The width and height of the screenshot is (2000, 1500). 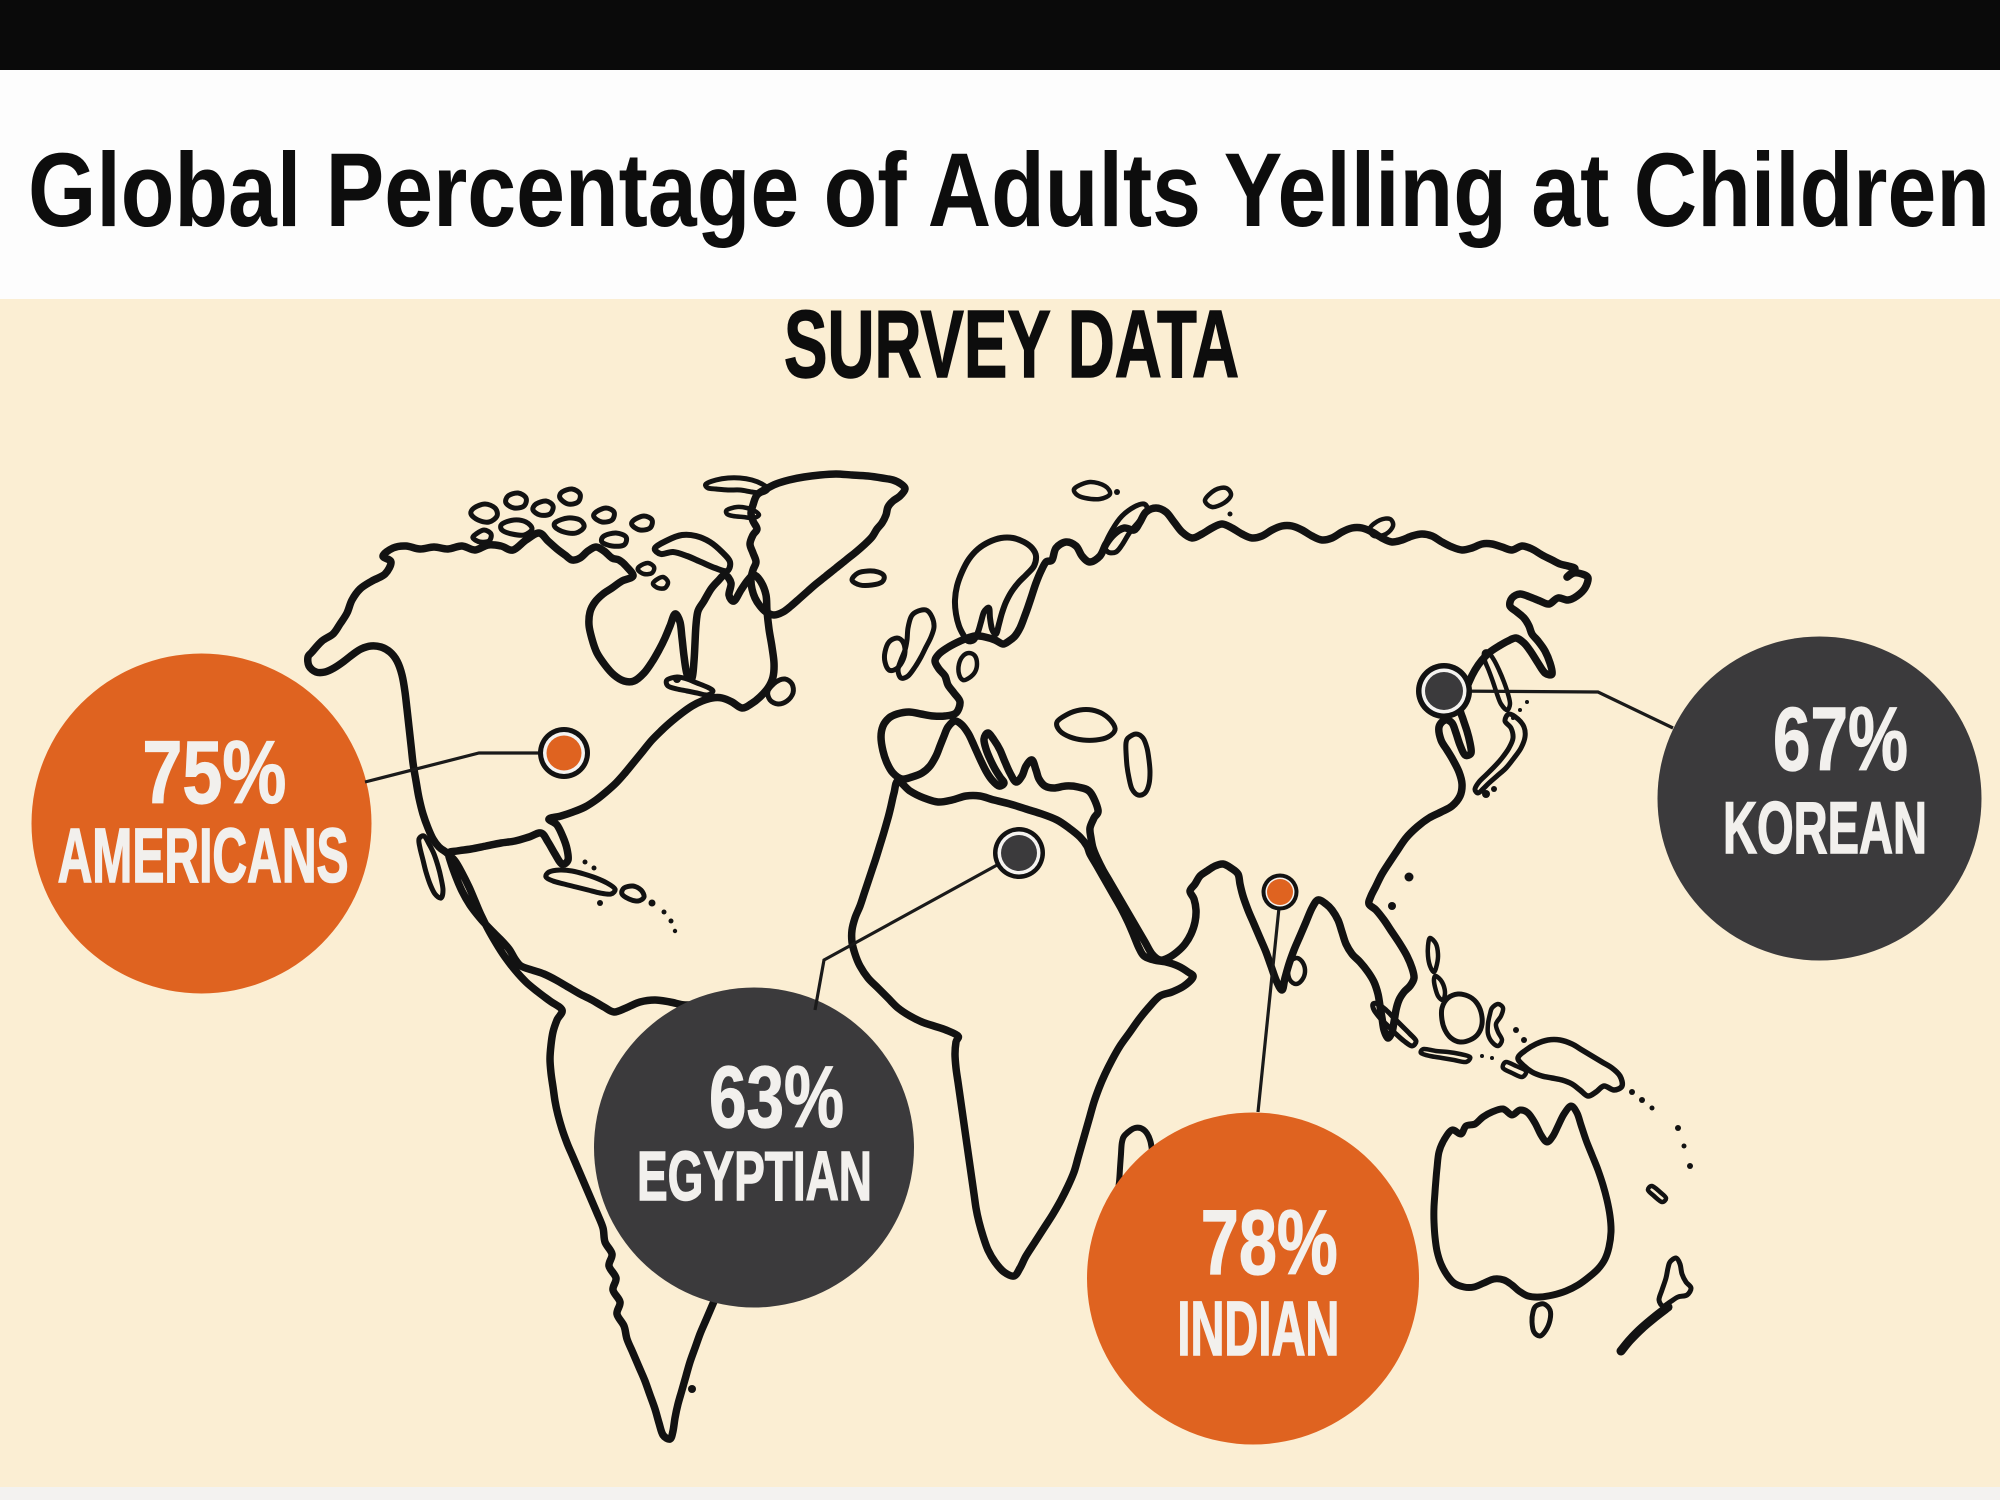 What do you see at coordinates (1011, 344) in the screenshot?
I see `svg-text: SURVEY DATA` at bounding box center [1011, 344].